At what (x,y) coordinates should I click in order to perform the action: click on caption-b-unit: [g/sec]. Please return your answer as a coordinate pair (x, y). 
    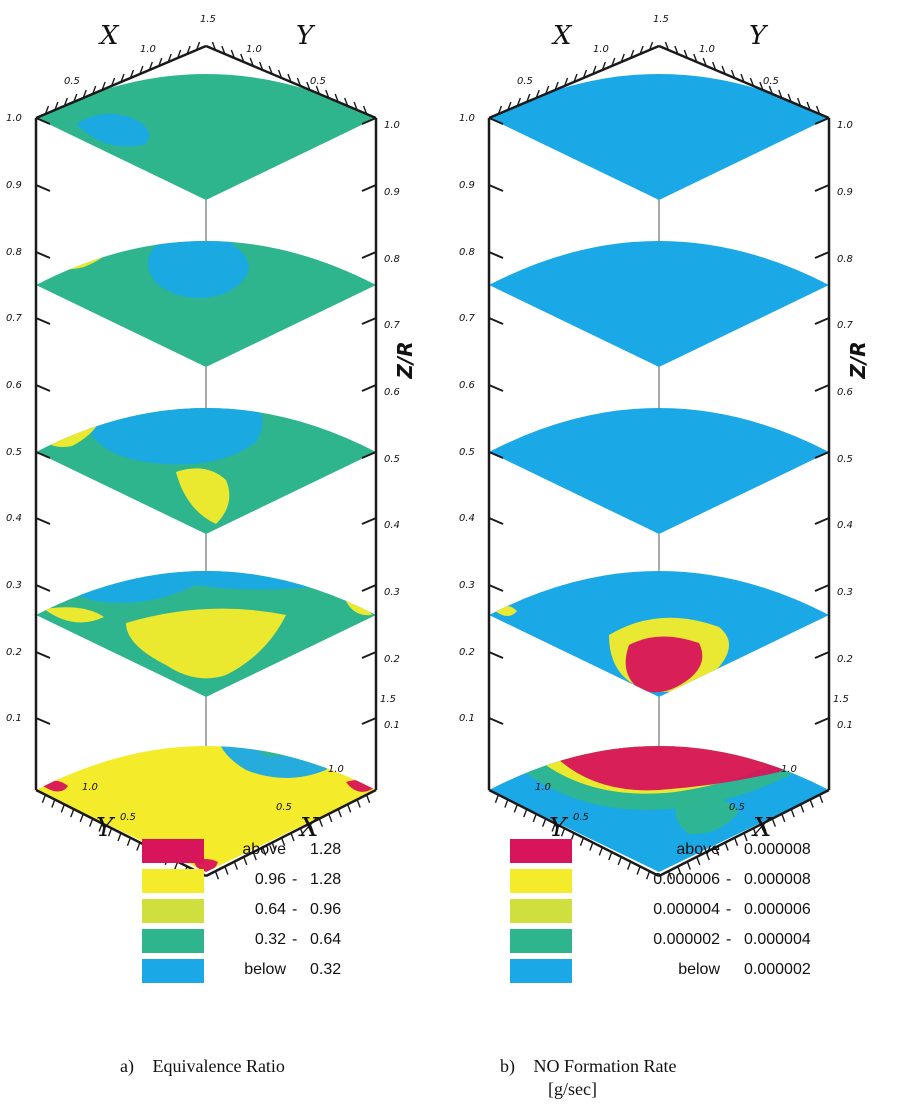
    Looking at the image, I should click on (572, 1089).